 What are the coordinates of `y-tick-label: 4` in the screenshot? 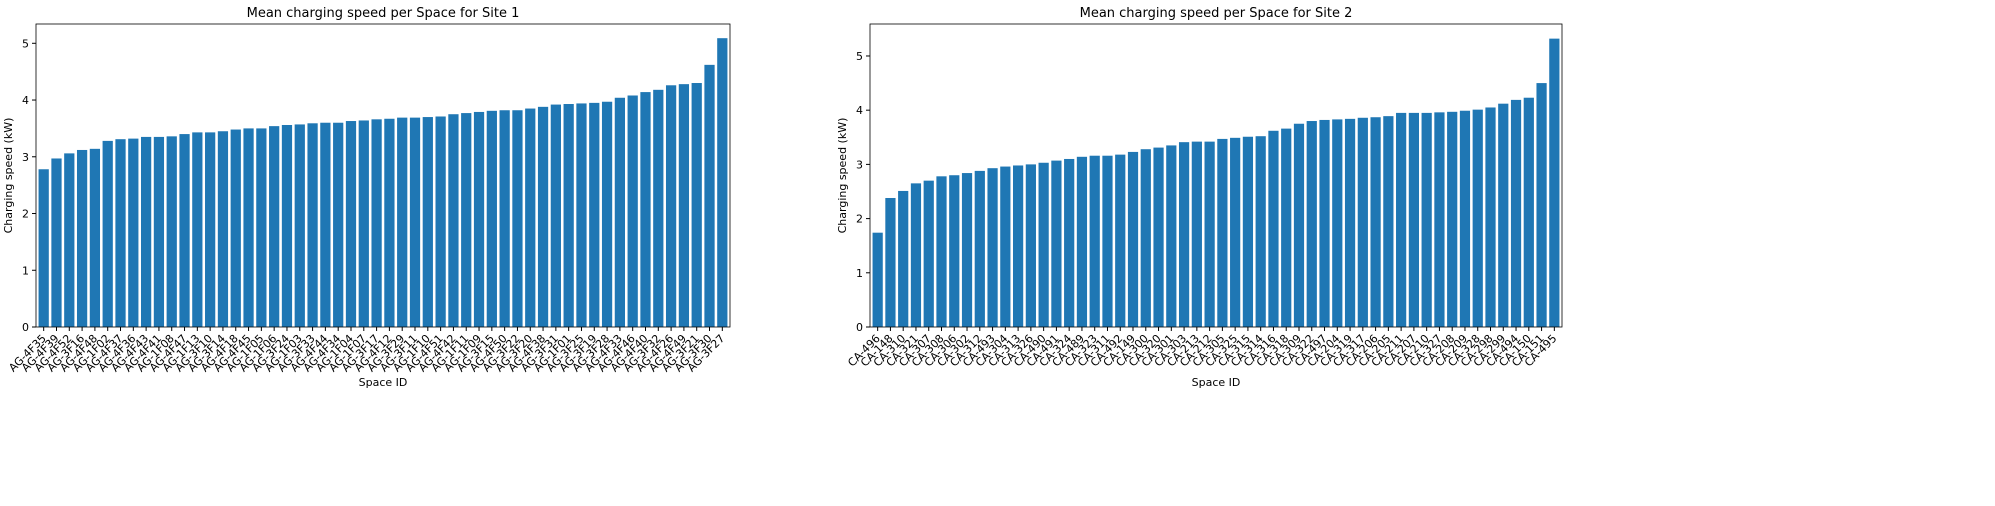 It's located at (25, 100).